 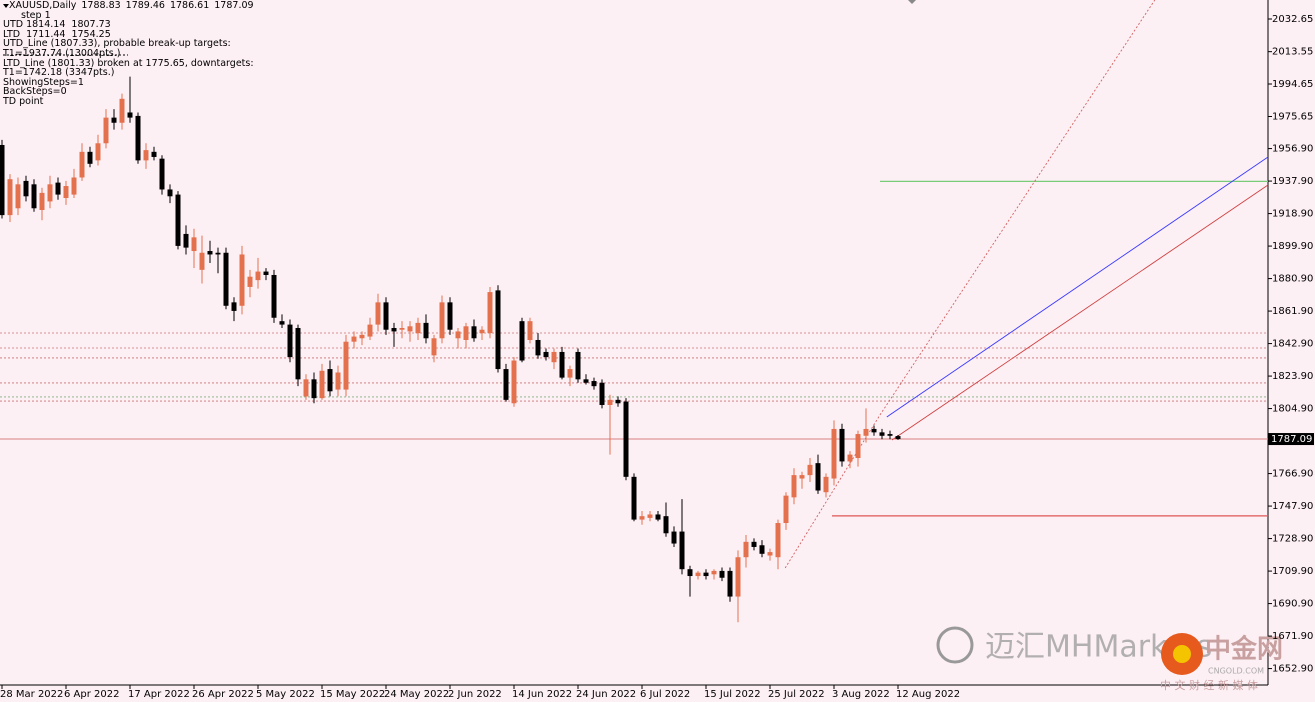 I want to click on y-tick-label: 1937.90, so click(x=1292, y=181).